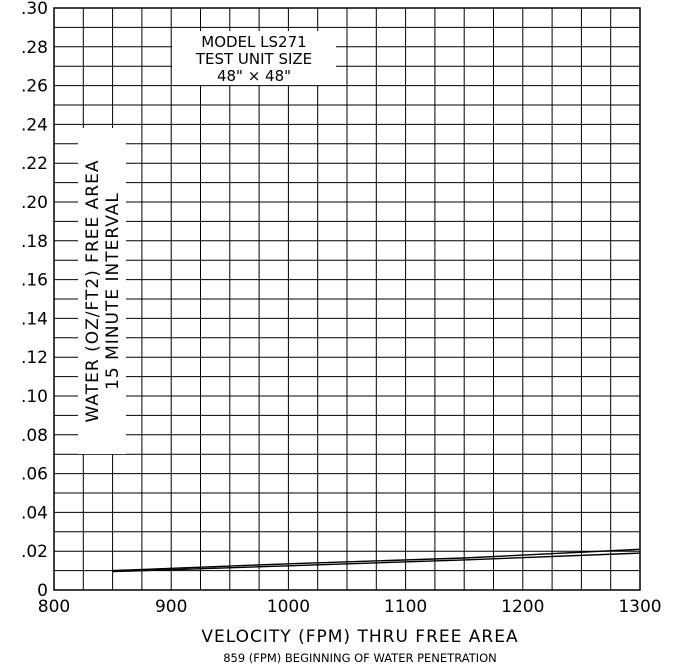 This screenshot has height=669, width=681. What do you see at coordinates (360, 658) in the screenshot?
I see `chart-note: 859 (FPM) BEGINNING OF WATER PENETRATION` at bounding box center [360, 658].